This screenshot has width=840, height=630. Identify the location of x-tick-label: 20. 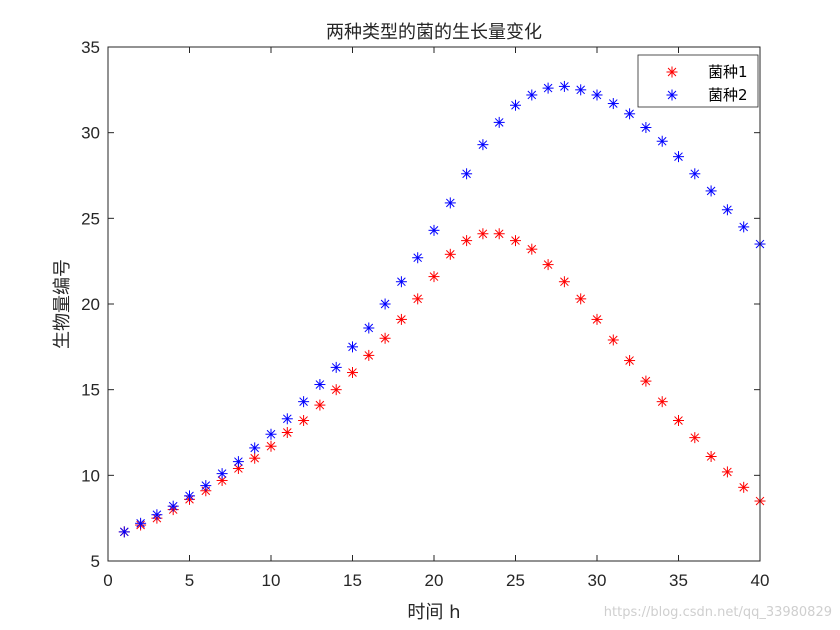
(434, 580).